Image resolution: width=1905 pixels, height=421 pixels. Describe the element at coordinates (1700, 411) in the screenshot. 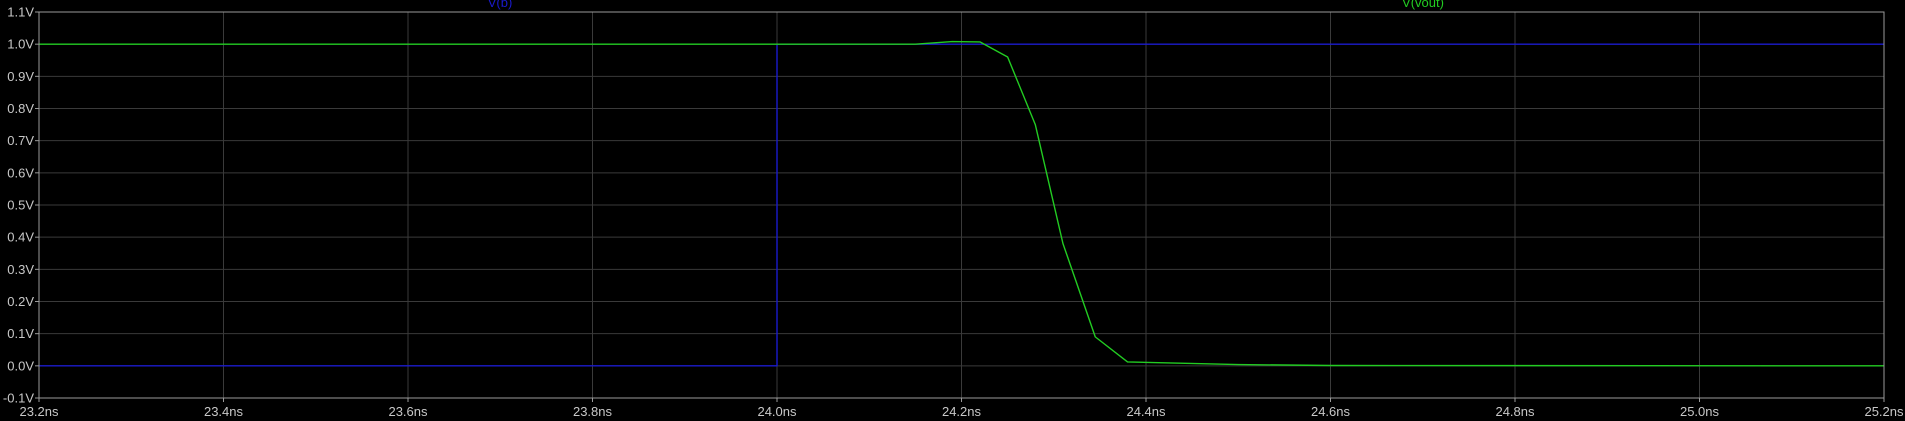

I see `x-tick-label: 25.0ns` at that location.